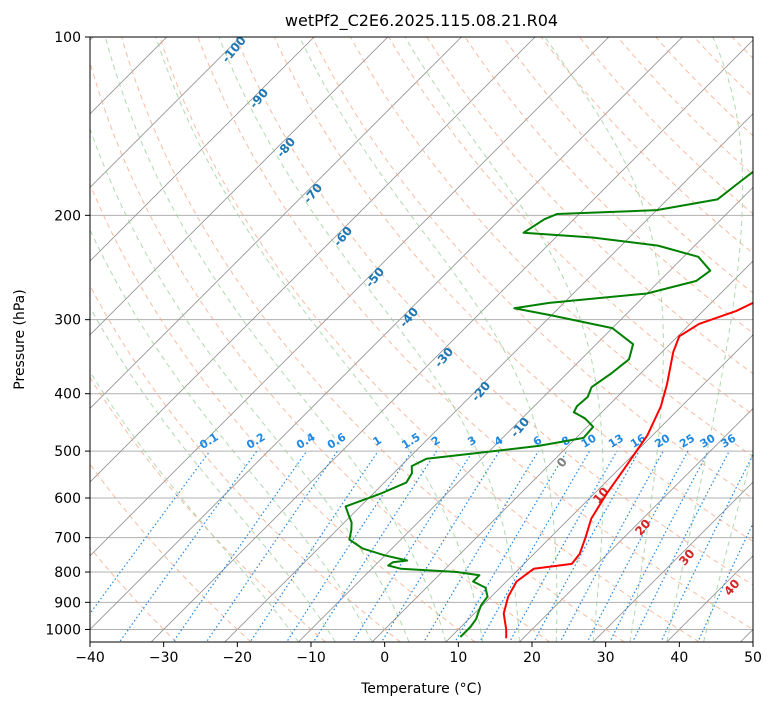  I want to click on y-tick-label: 700, so click(67, 539).